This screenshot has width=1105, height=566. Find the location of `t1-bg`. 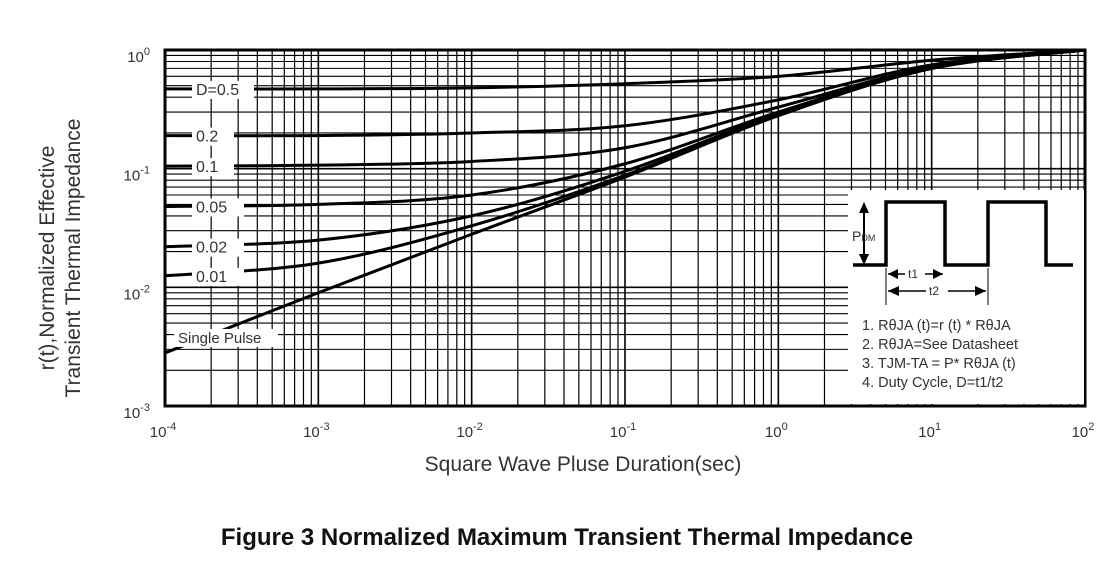

t1-bg is located at coordinates (915, 273).